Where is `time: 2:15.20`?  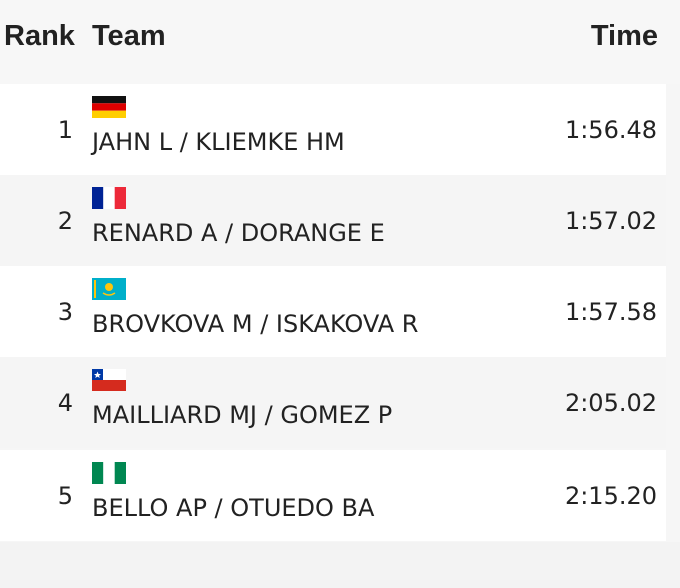
time: 2:15.20 is located at coordinates (610, 496).